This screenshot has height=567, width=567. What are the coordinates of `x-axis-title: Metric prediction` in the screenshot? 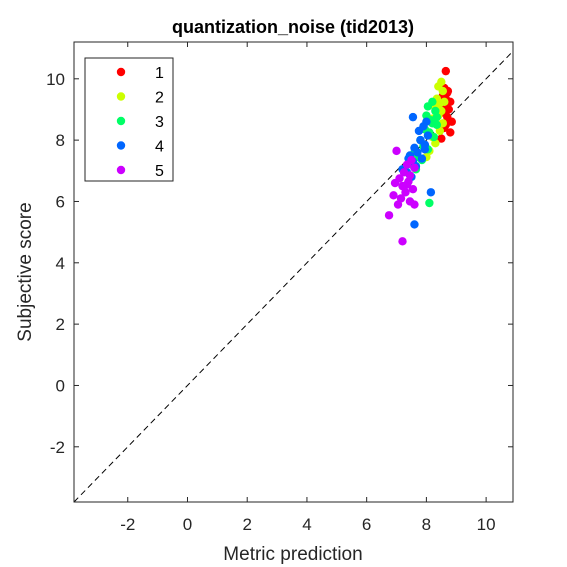 It's located at (292, 554).